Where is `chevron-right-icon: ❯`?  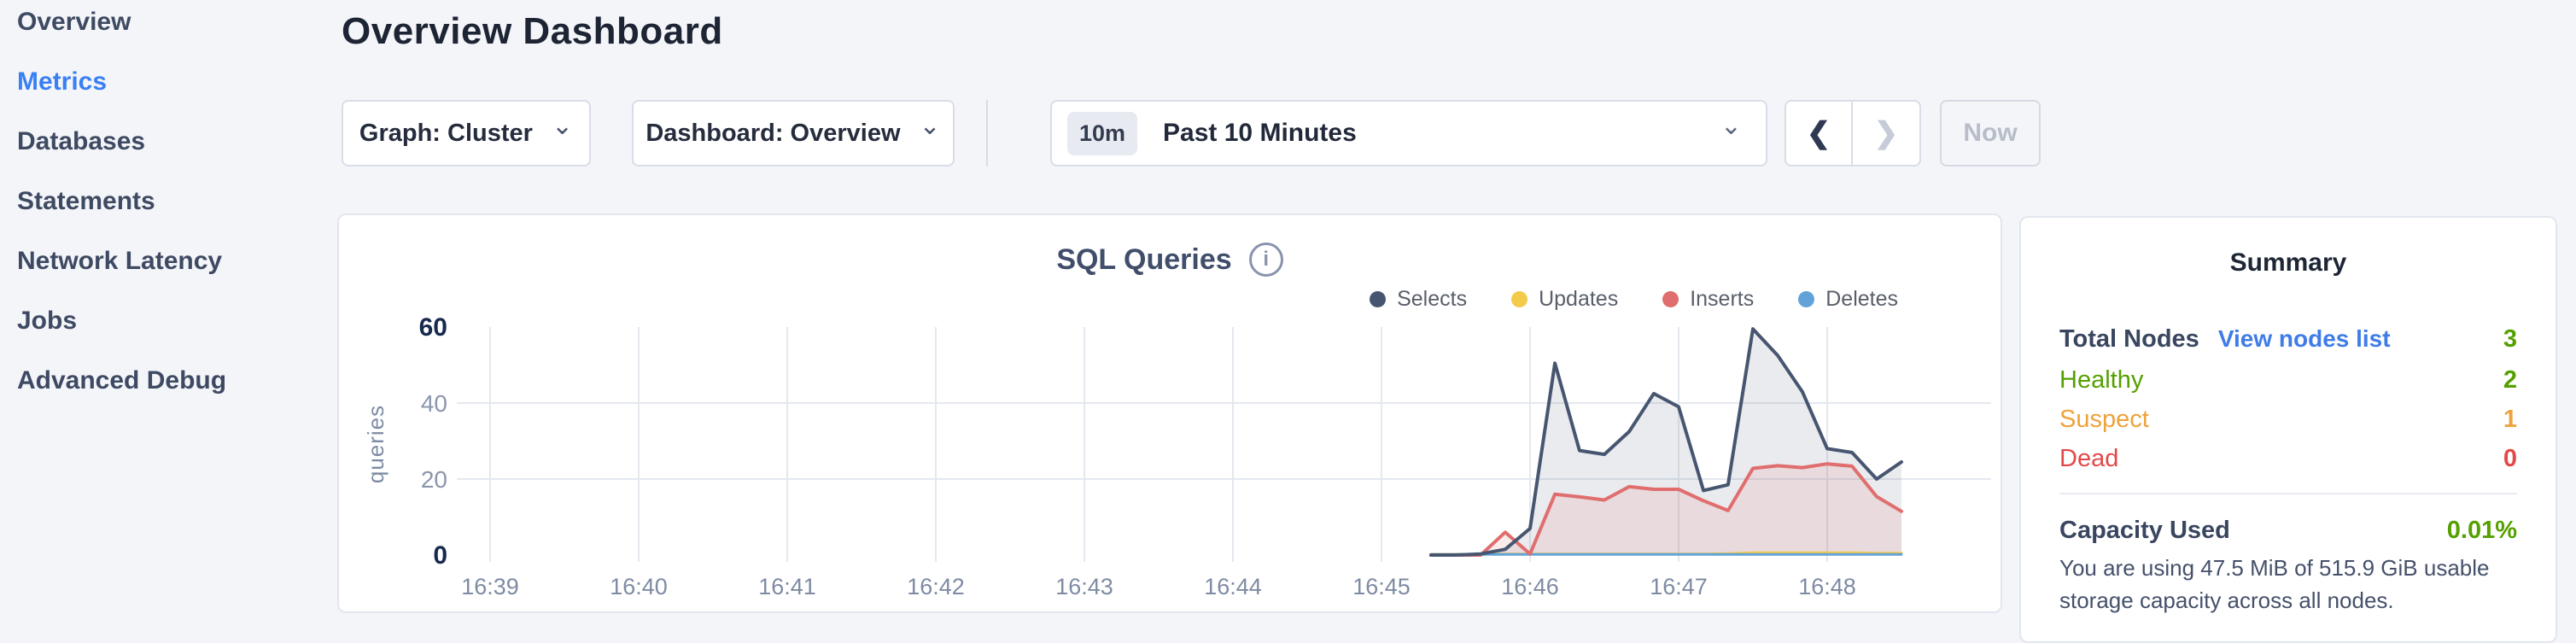 chevron-right-icon: ❯ is located at coordinates (1886, 133).